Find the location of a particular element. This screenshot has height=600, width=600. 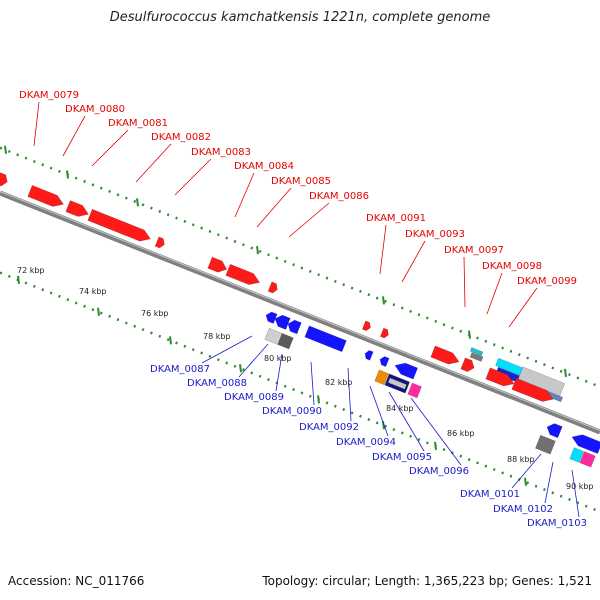

accession-value: NC_011766 is located at coordinates (110, 581).